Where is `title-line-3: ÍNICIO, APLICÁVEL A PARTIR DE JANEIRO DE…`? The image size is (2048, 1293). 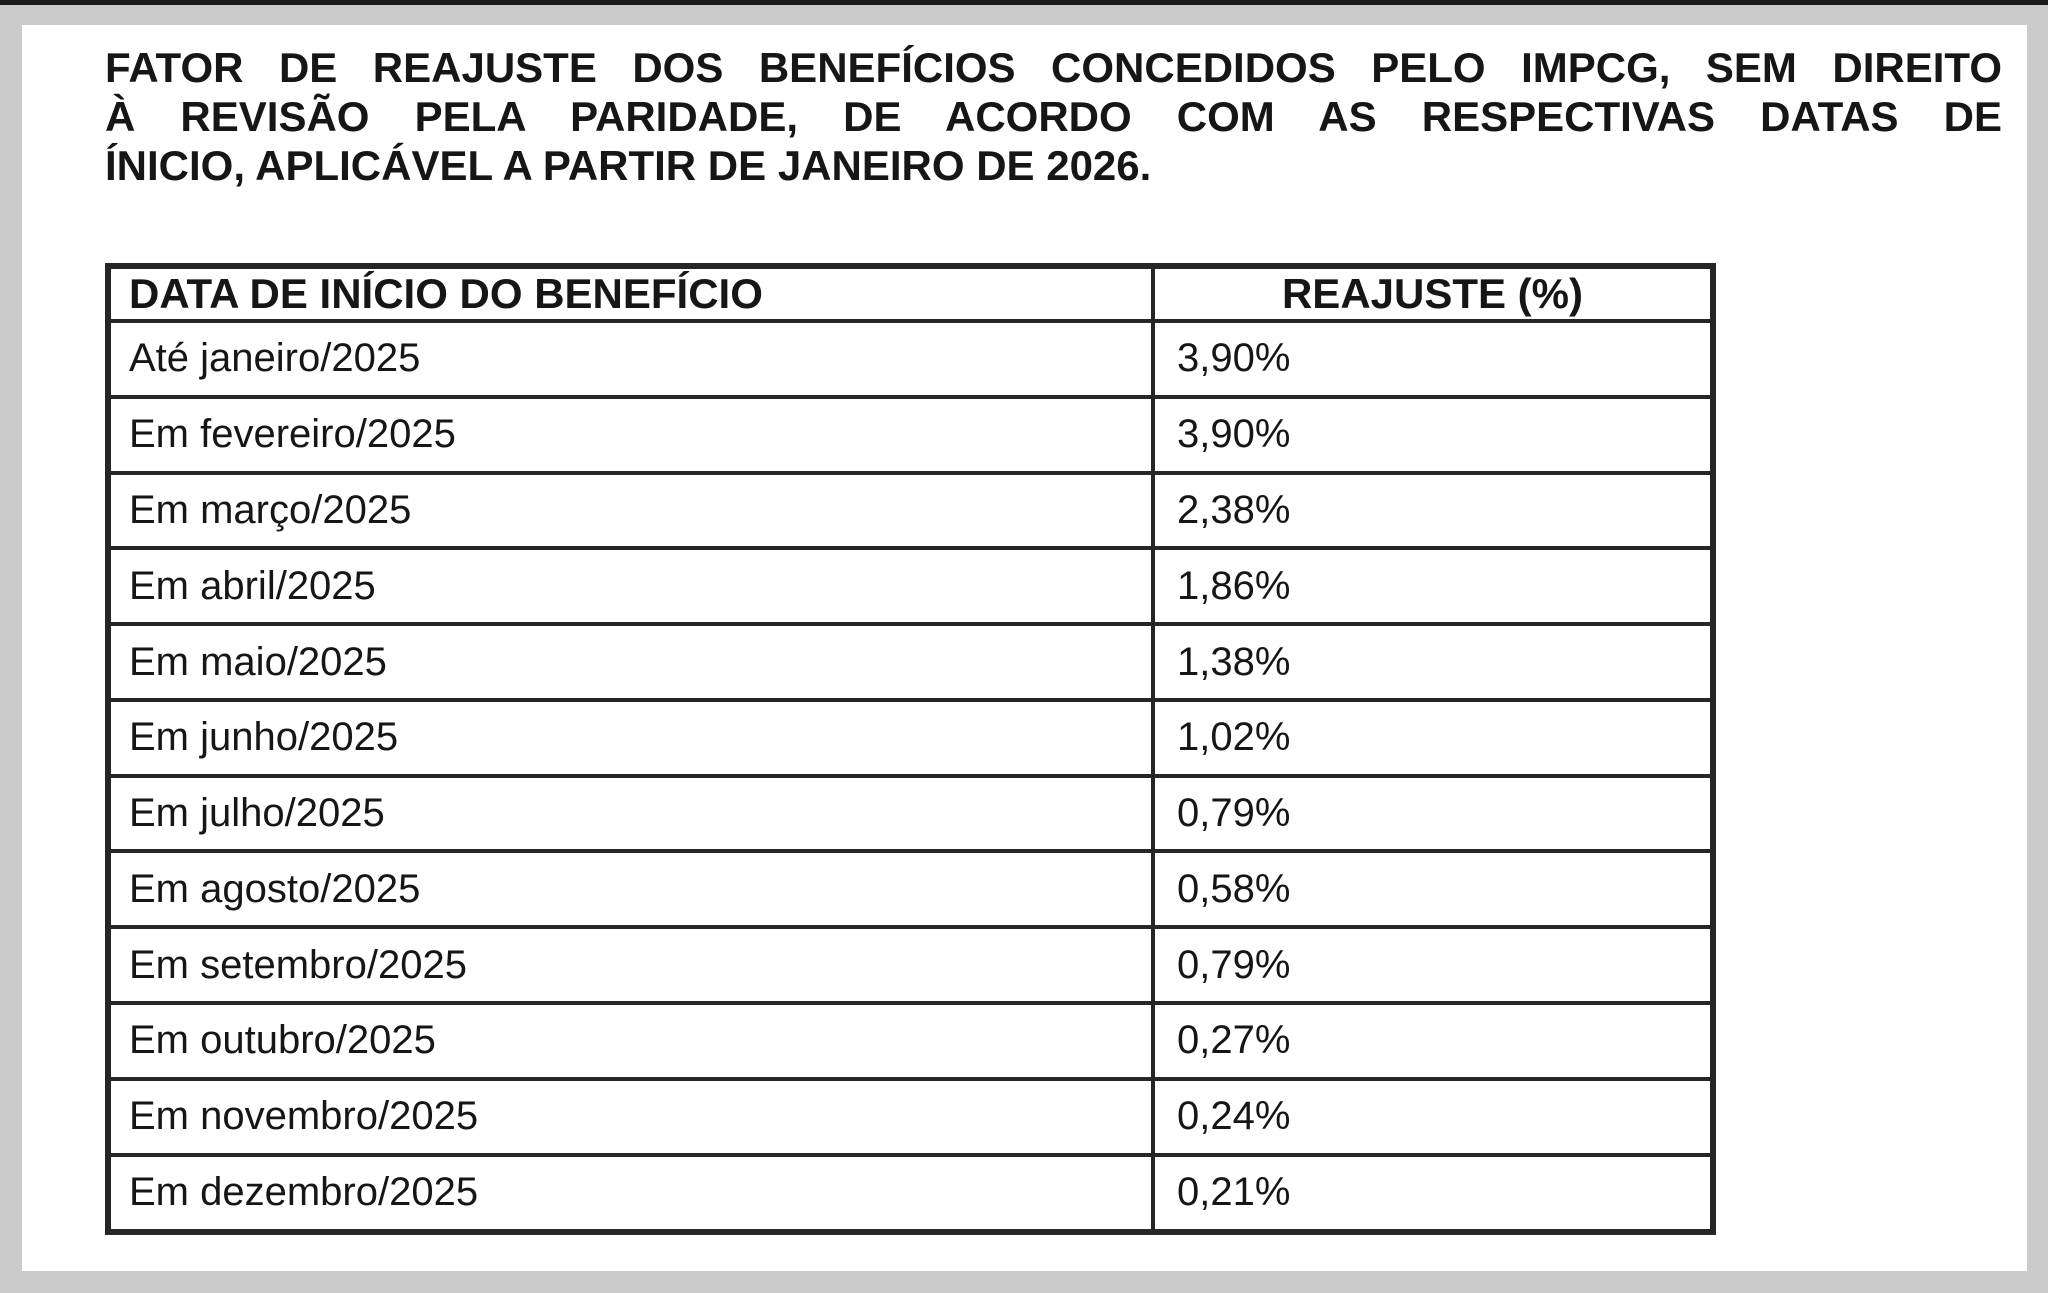 title-line-3: ÍNICIO, APLICÁVEL A PARTIR DE JANEIRO DE… is located at coordinates (628, 165).